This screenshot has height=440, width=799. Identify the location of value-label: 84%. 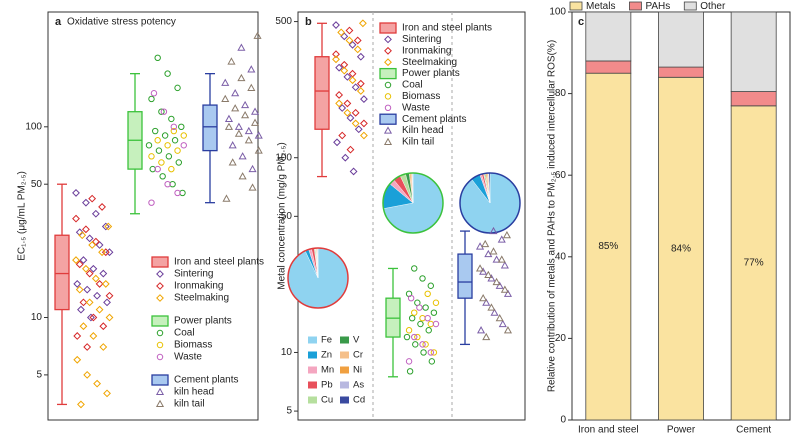
(681, 248).